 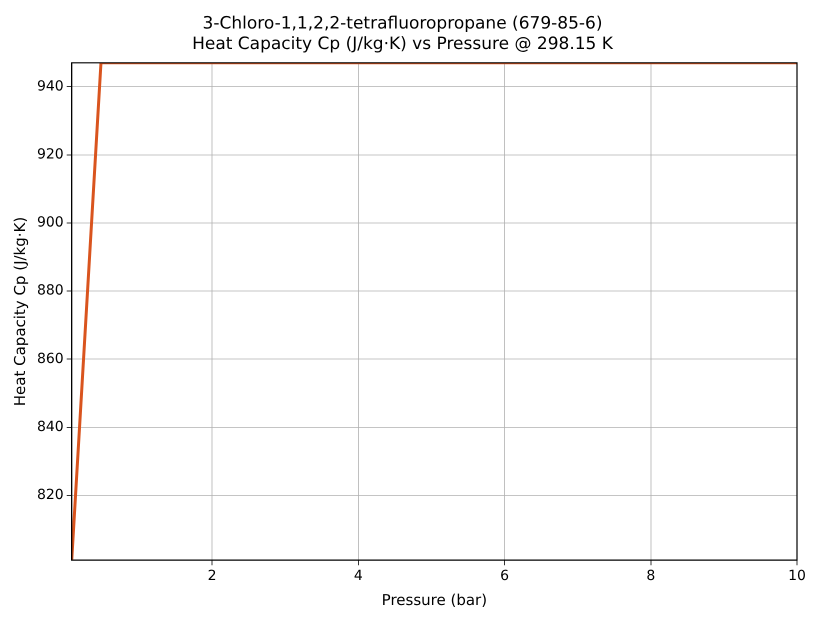 What do you see at coordinates (50, 358) in the screenshot?
I see `y-tick-label: 860` at bounding box center [50, 358].